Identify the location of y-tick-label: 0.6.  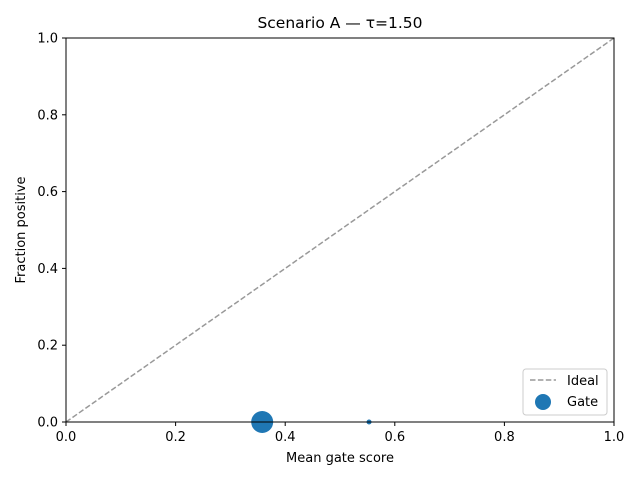
(47, 192).